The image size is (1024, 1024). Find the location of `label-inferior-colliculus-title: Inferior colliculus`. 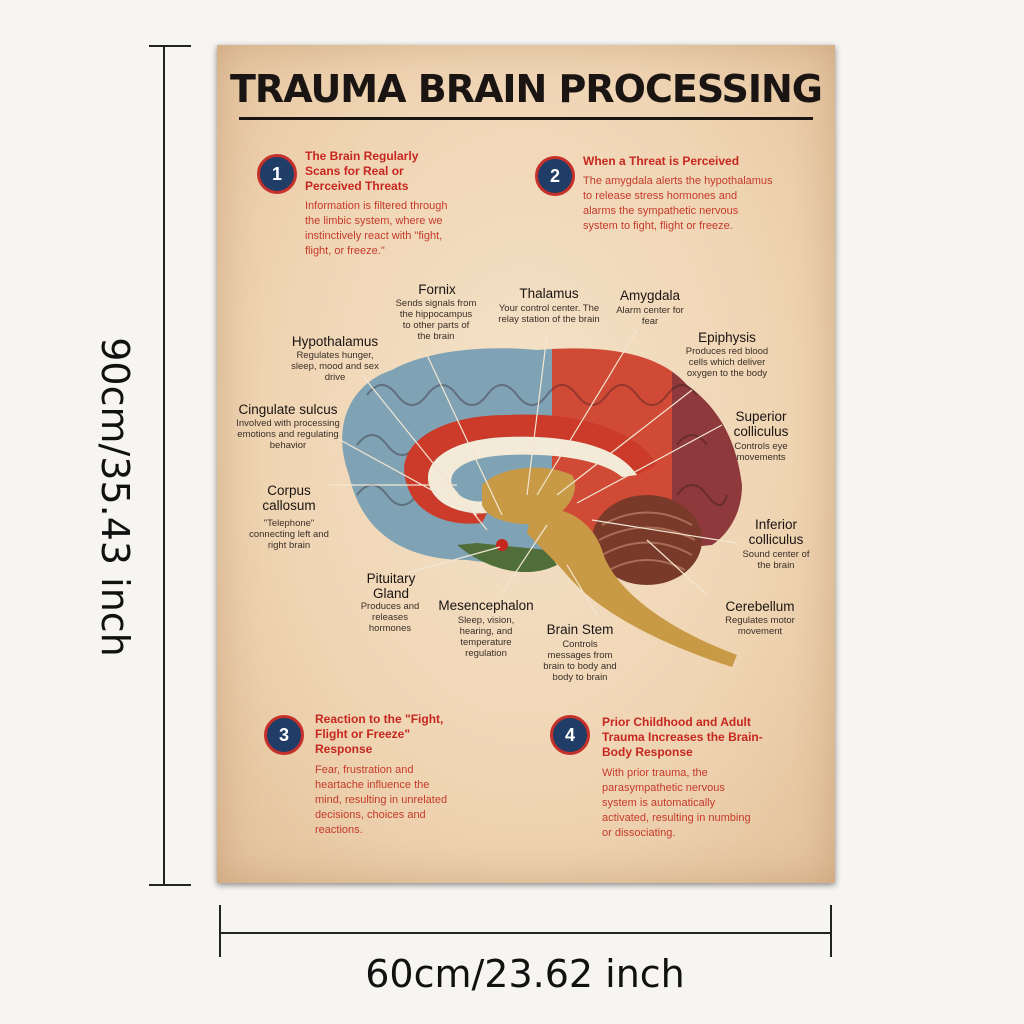

label-inferior-colliculus-title: Inferior colliculus is located at coordinates (776, 532).